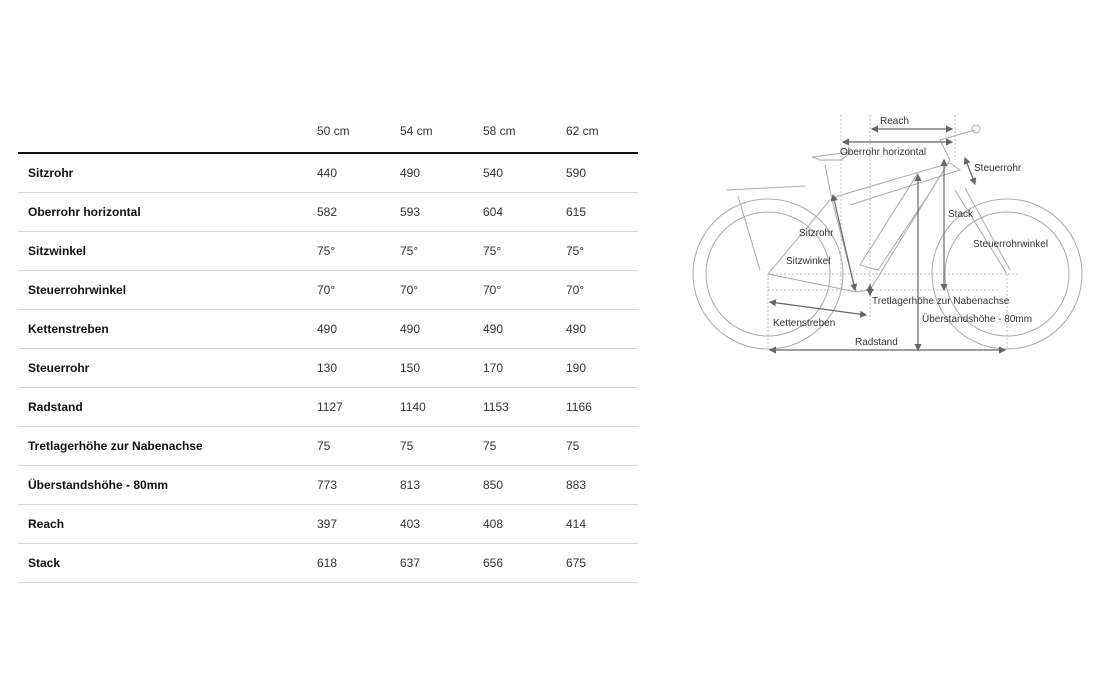 The height and width of the screenshot is (689, 1119). I want to click on cell-value: 397, so click(327, 524).